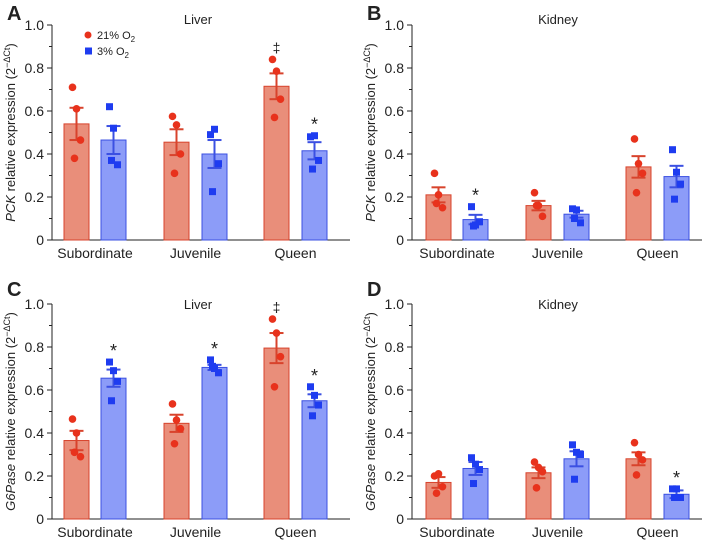  I want to click on panel-letter: B, so click(374, 14).